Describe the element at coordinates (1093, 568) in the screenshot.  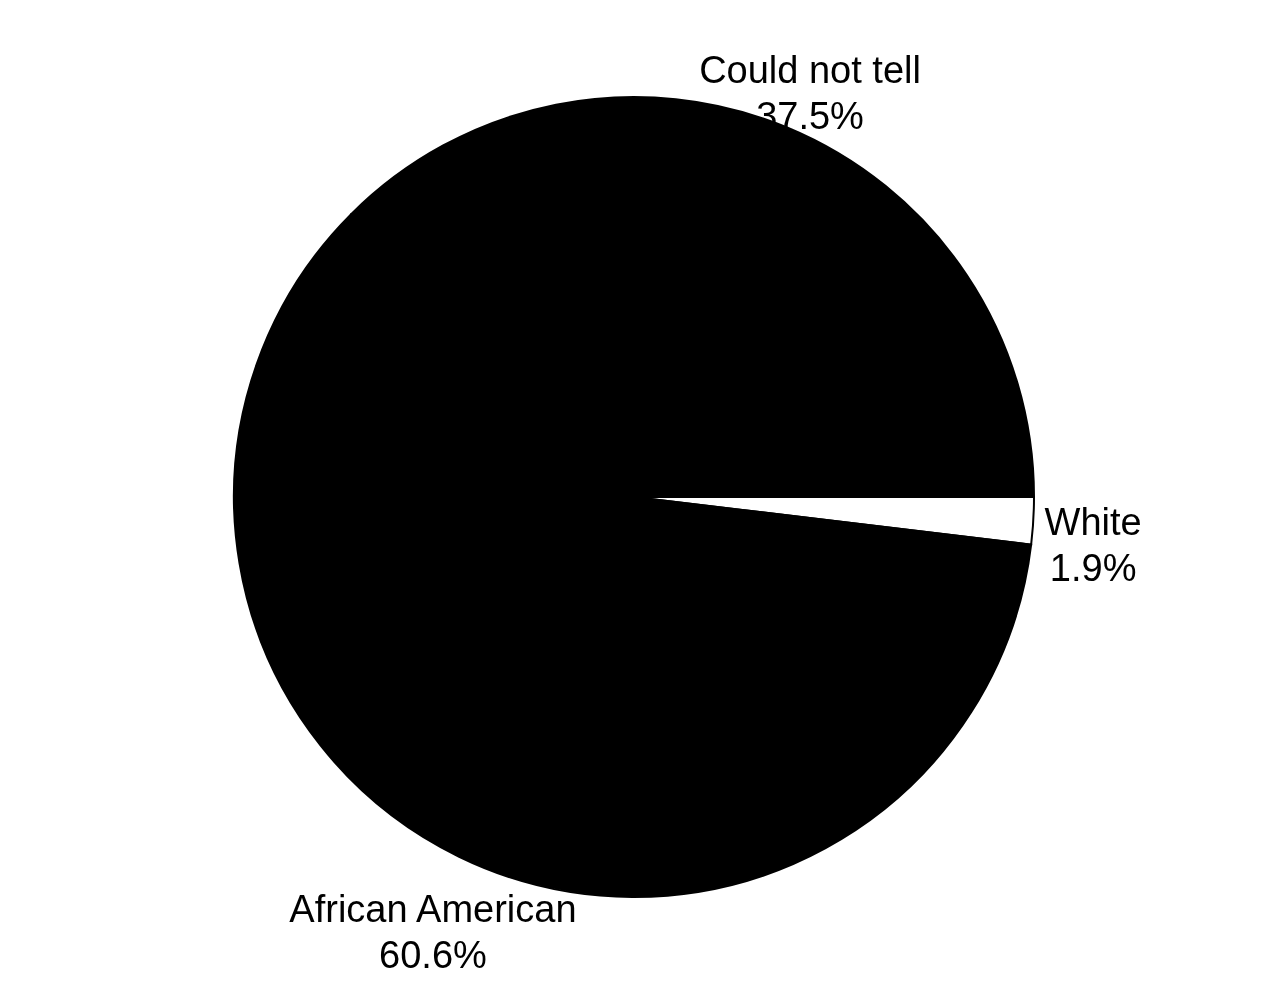
I see `data-label: 1.9%` at that location.